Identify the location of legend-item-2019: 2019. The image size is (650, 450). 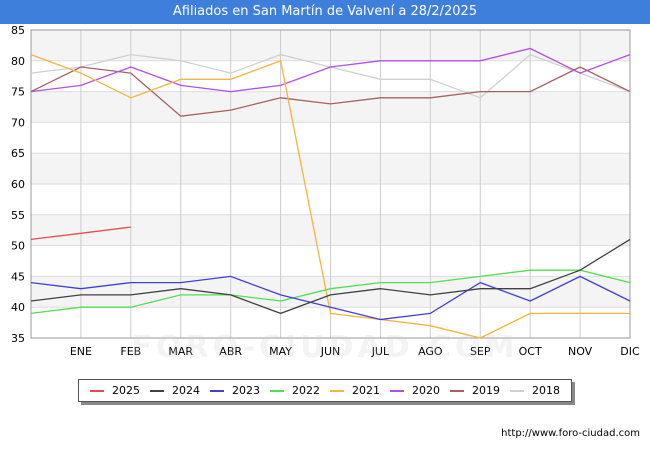
(475, 390).